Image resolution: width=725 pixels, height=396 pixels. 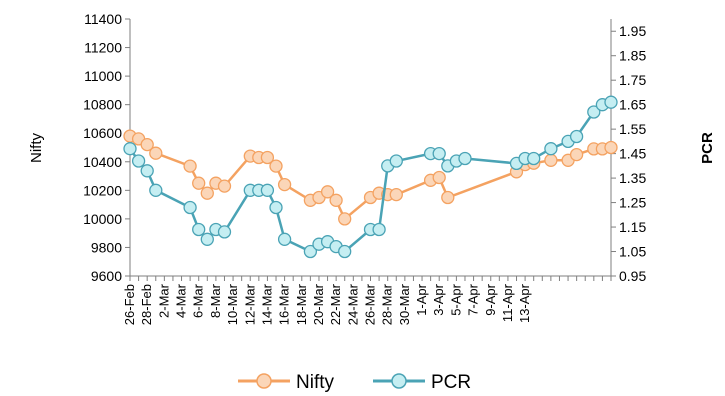 I want to click on left-tick-label: 10400, so click(x=102, y=162).